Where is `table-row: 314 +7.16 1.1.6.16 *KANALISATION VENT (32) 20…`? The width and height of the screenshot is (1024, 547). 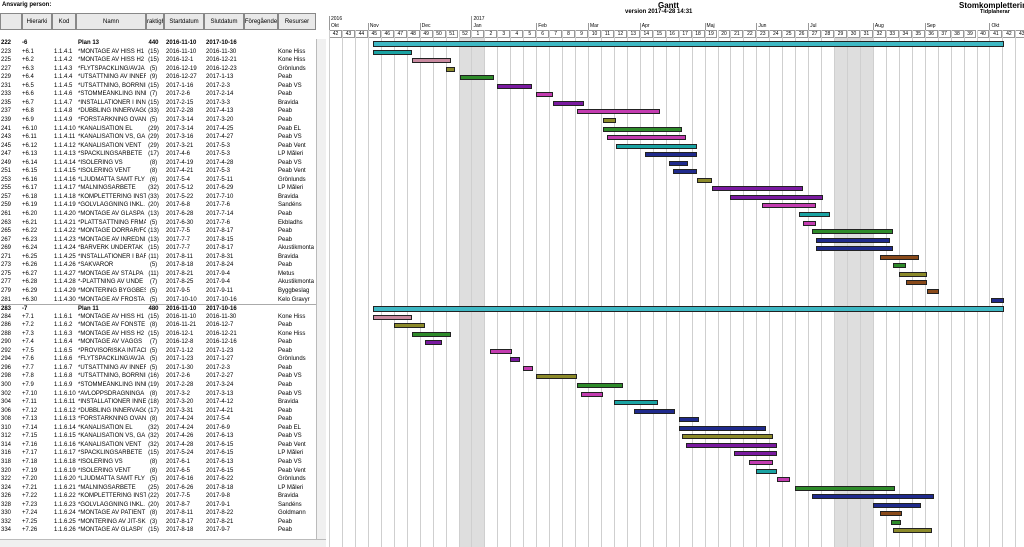
table-row: 314 +7.16 1.1.6.16 *KANALISATION VENT (32) 20… is located at coordinates (158, 445).